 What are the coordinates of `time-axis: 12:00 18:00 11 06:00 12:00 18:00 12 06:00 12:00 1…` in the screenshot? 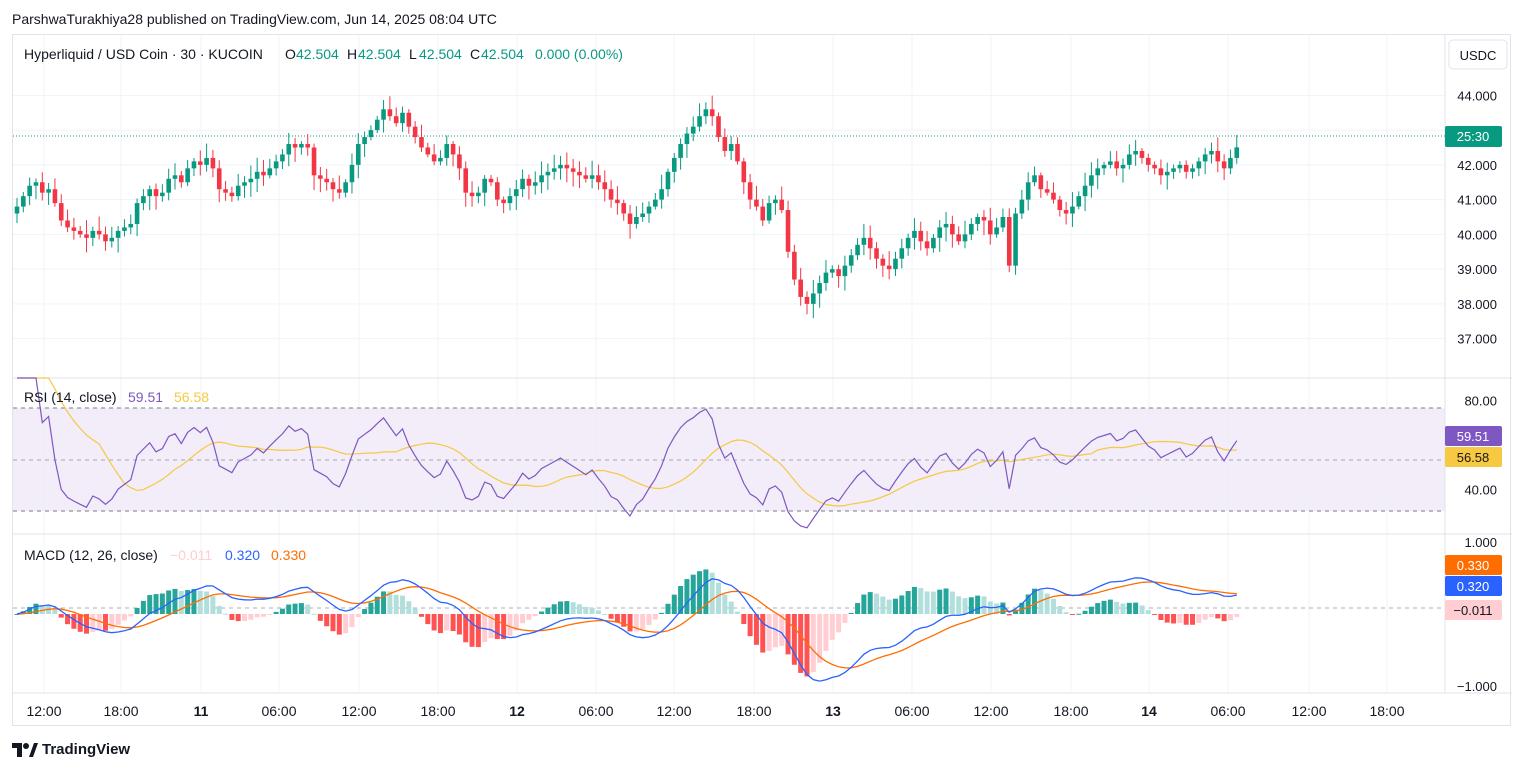 It's located at (715, 711).